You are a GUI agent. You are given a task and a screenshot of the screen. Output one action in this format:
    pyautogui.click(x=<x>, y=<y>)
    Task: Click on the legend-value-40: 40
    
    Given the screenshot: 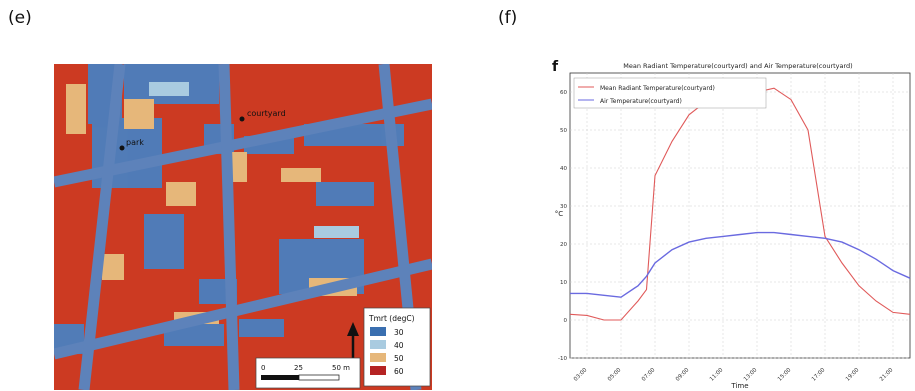 What is the action you would take?
    pyautogui.click(x=399, y=345)
    